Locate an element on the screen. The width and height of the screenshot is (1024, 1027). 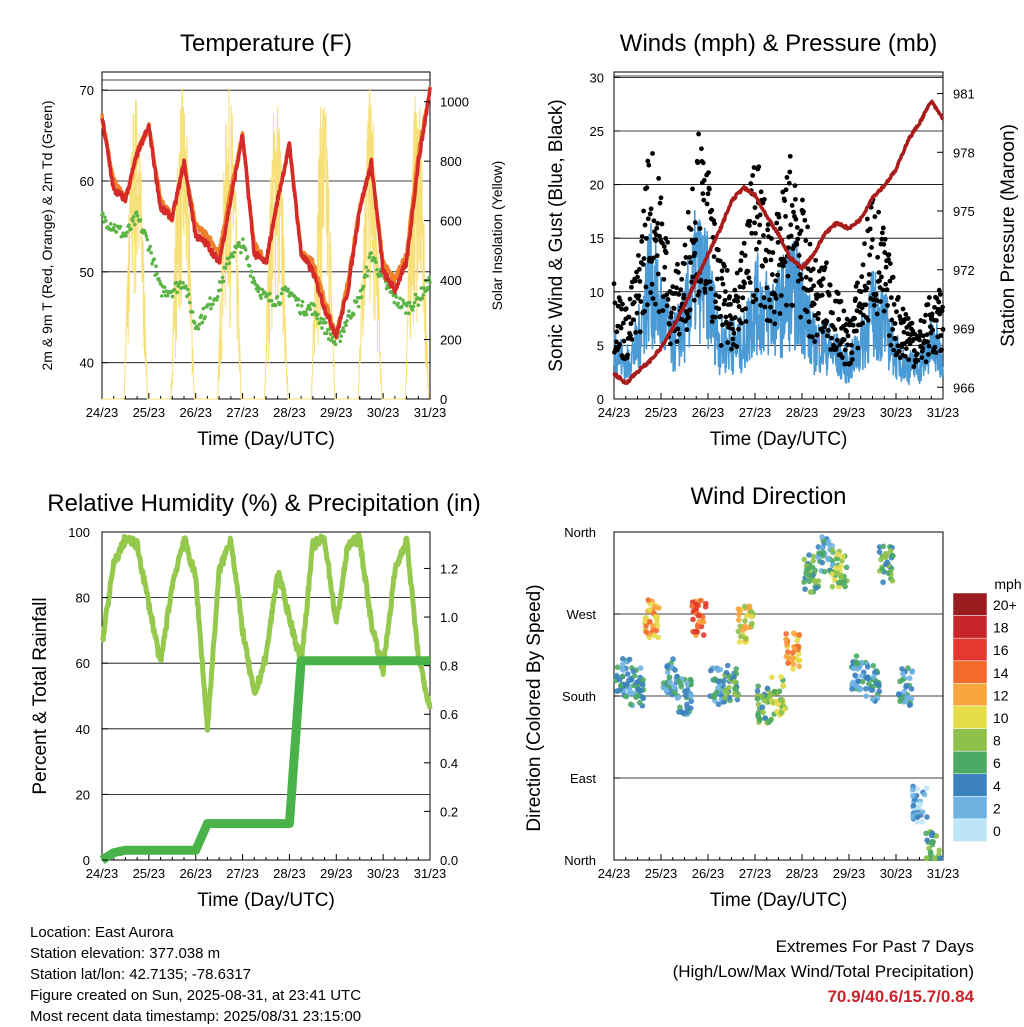
x-tick-label: 31/23 is located at coordinates (430, 412).